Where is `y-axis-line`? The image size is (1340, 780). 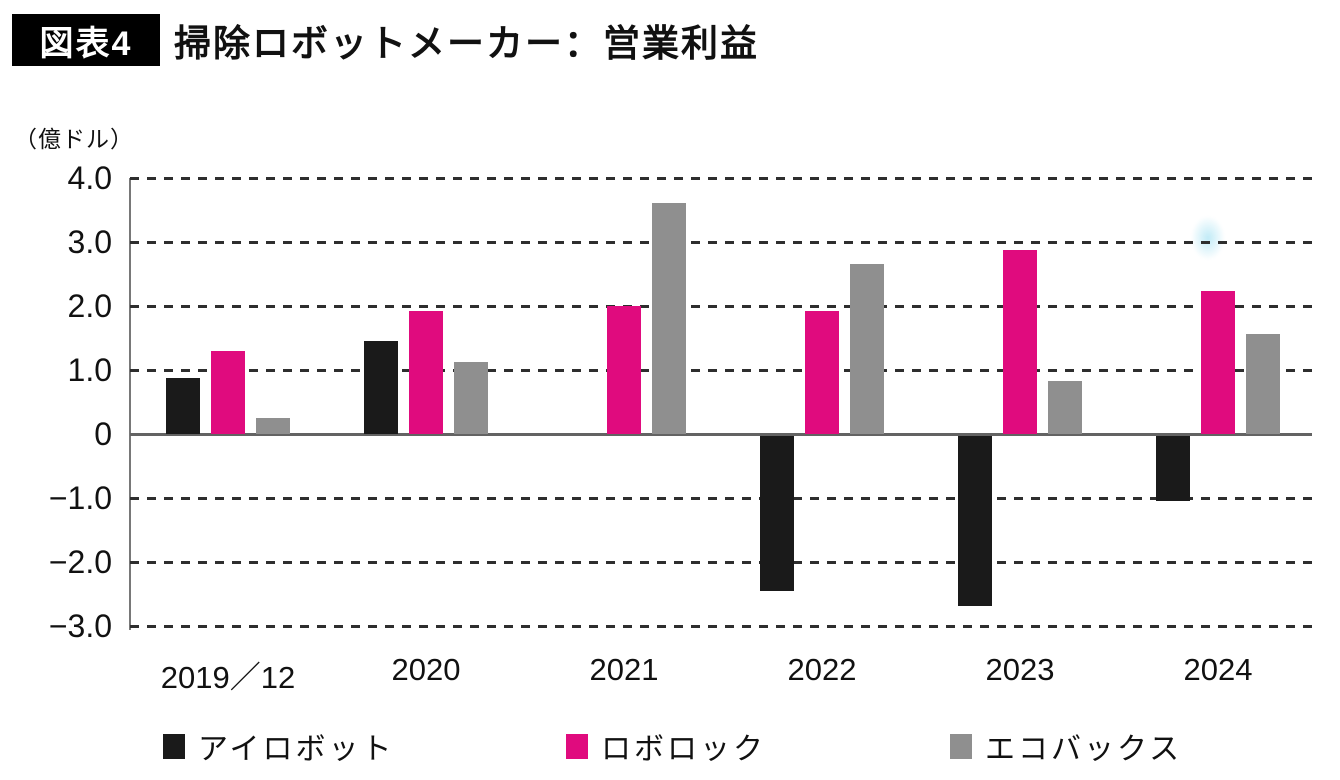 y-axis-line is located at coordinates (130, 404).